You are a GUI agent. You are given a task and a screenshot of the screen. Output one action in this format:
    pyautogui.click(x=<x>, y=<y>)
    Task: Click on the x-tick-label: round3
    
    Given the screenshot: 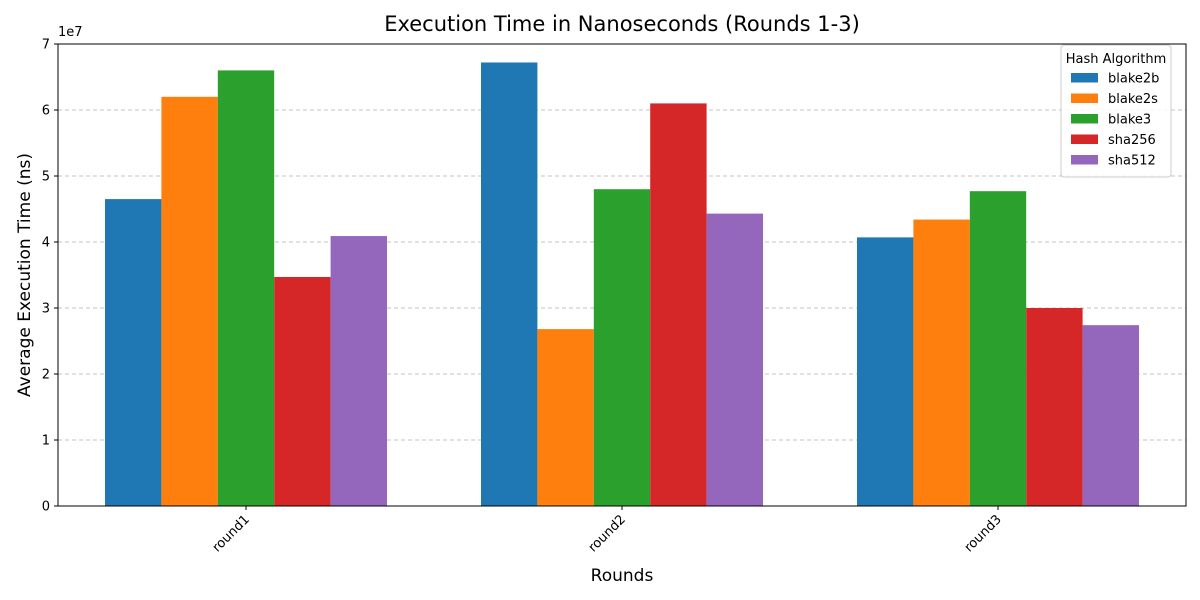 What is the action you would take?
    pyautogui.click(x=983, y=533)
    